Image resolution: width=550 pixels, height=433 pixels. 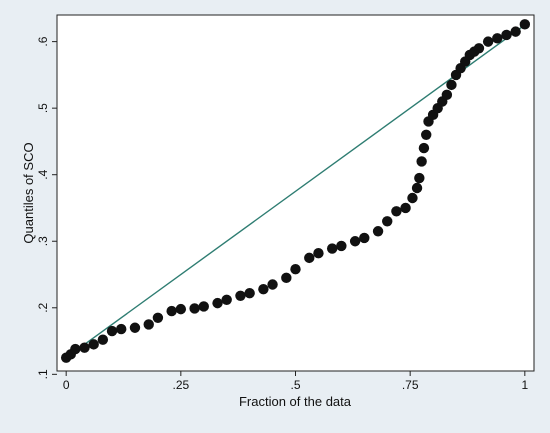 What do you see at coordinates (410, 385) in the screenshot?
I see `x-tick-label: .75` at bounding box center [410, 385].